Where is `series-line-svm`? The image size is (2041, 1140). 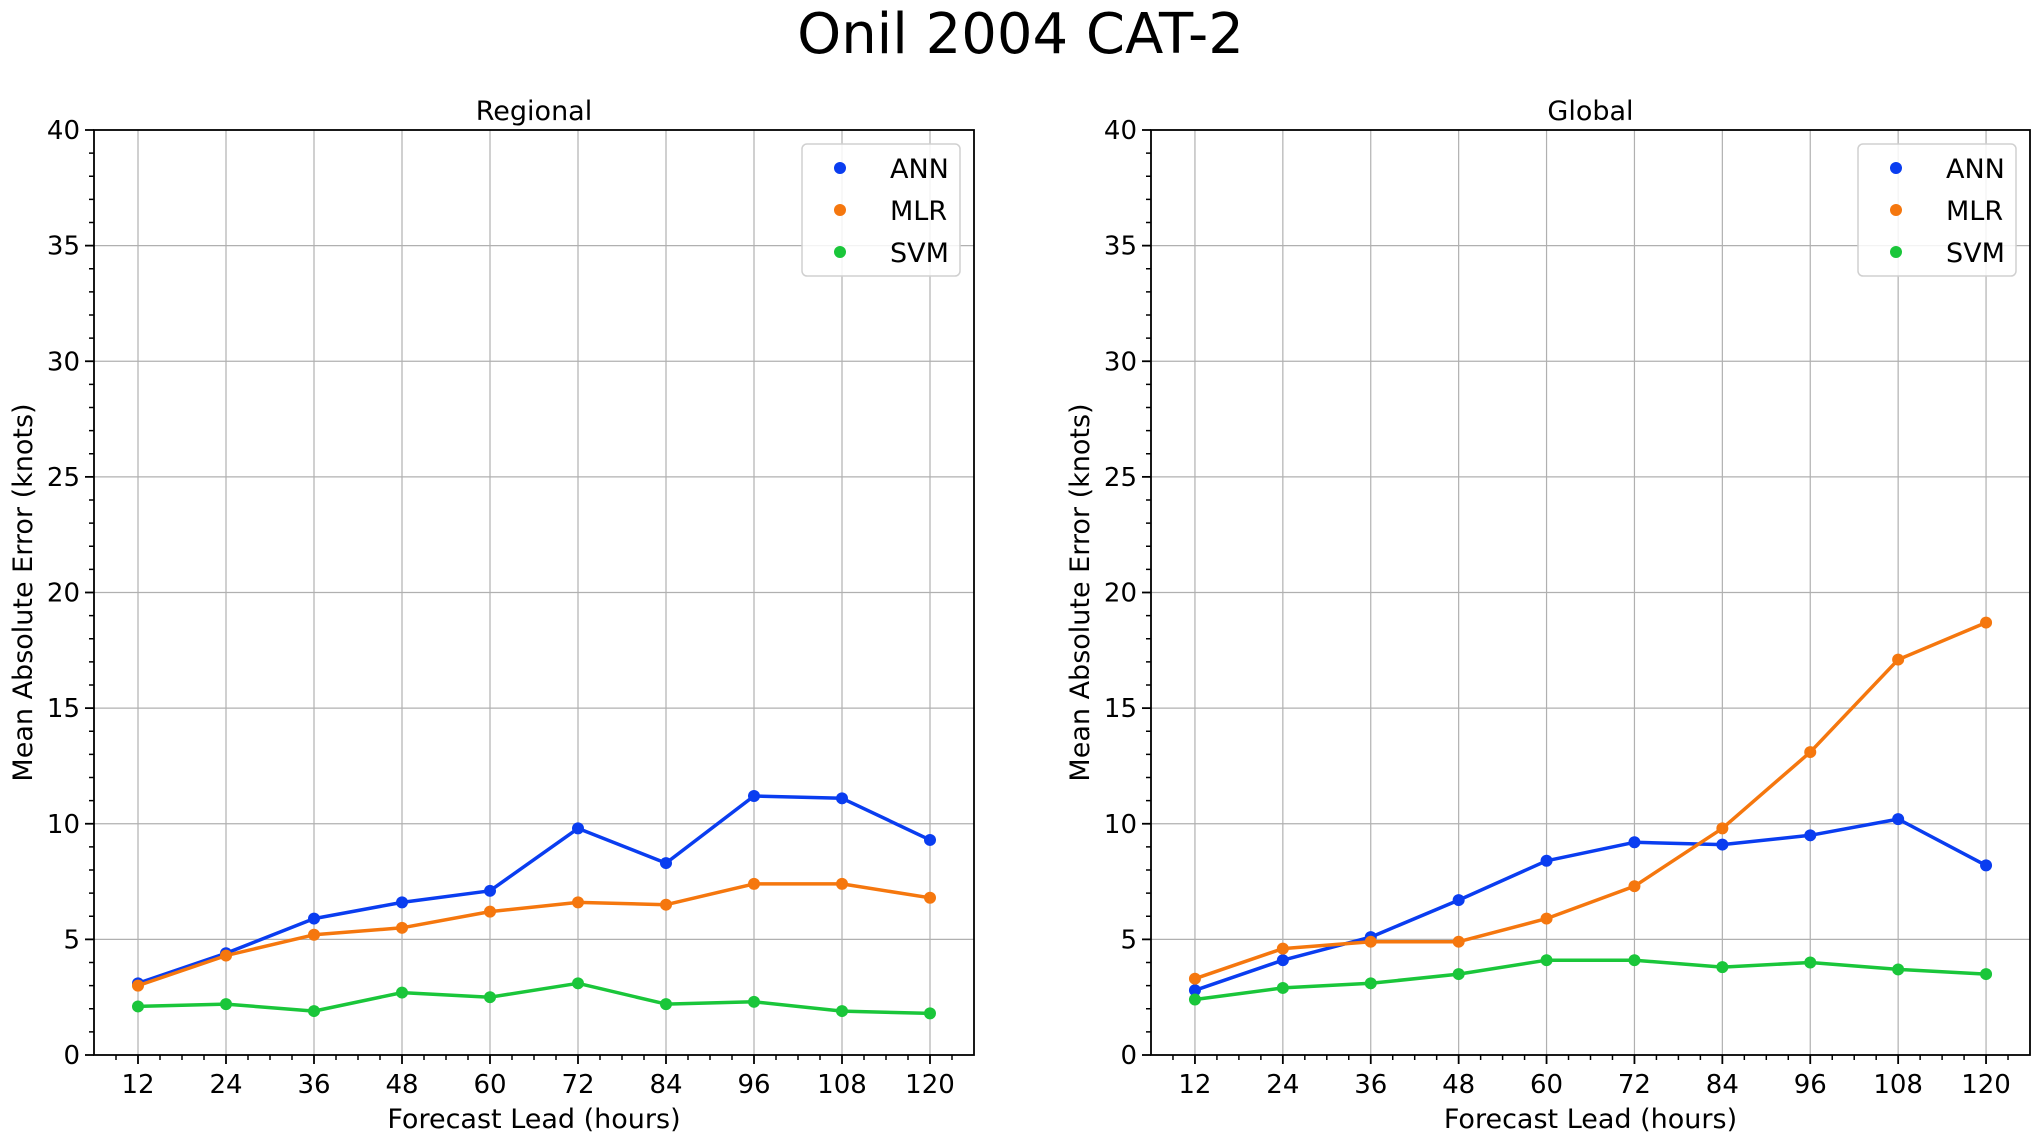
series-line-svm is located at coordinates (1590, 980).